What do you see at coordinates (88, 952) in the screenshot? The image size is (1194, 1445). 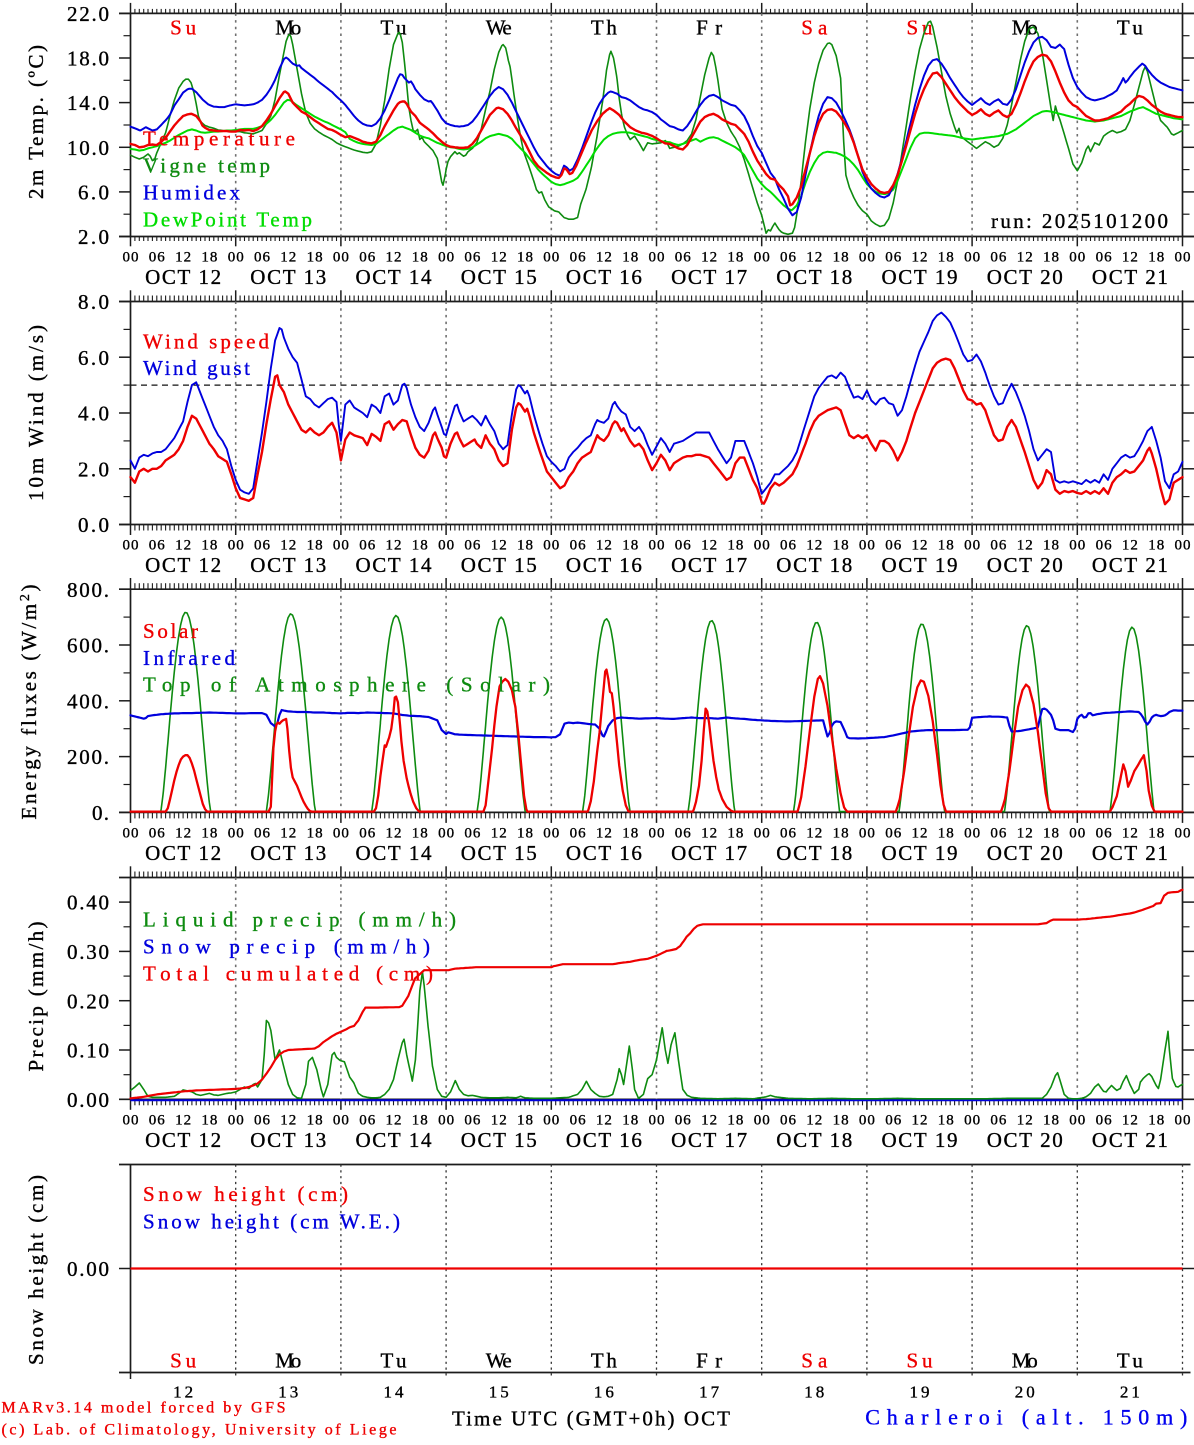 I see `svg-text: 0.30` at bounding box center [88, 952].